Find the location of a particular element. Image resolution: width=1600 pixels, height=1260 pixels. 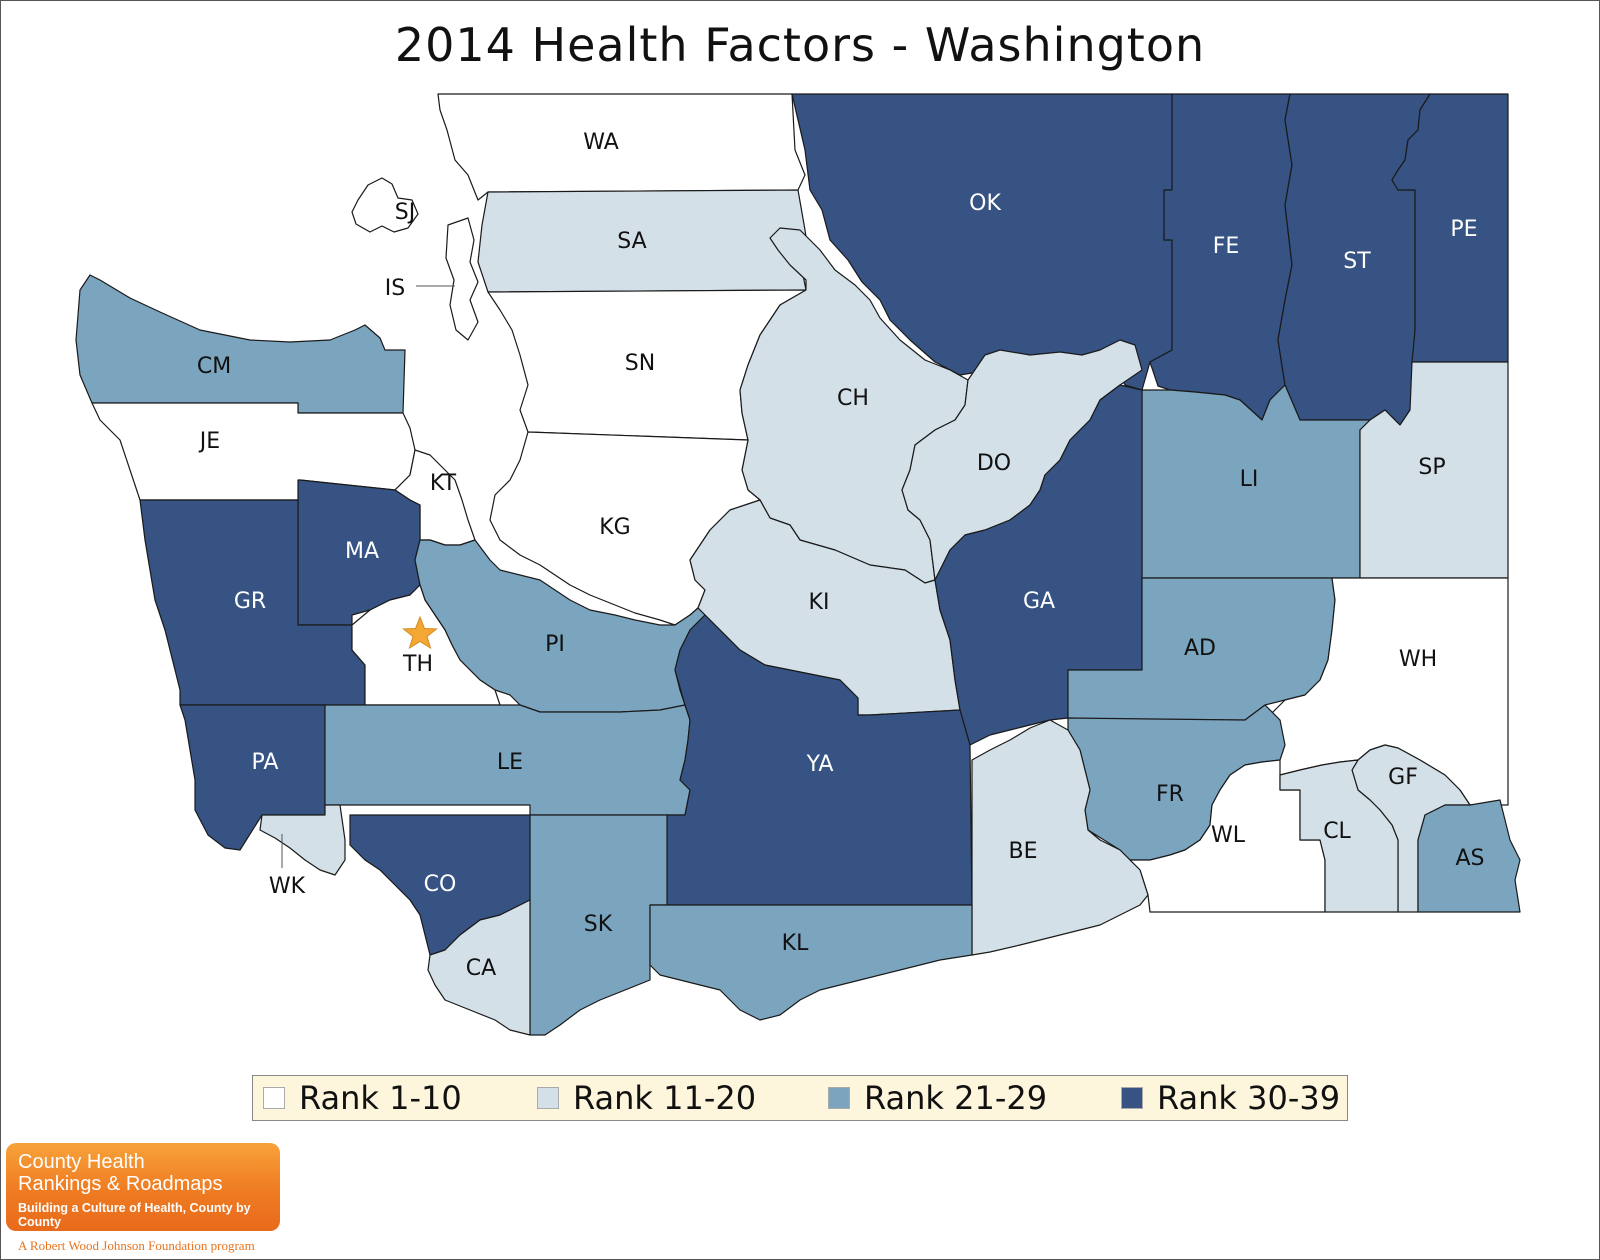

county-label-ca: CA is located at coordinates (481, 968).